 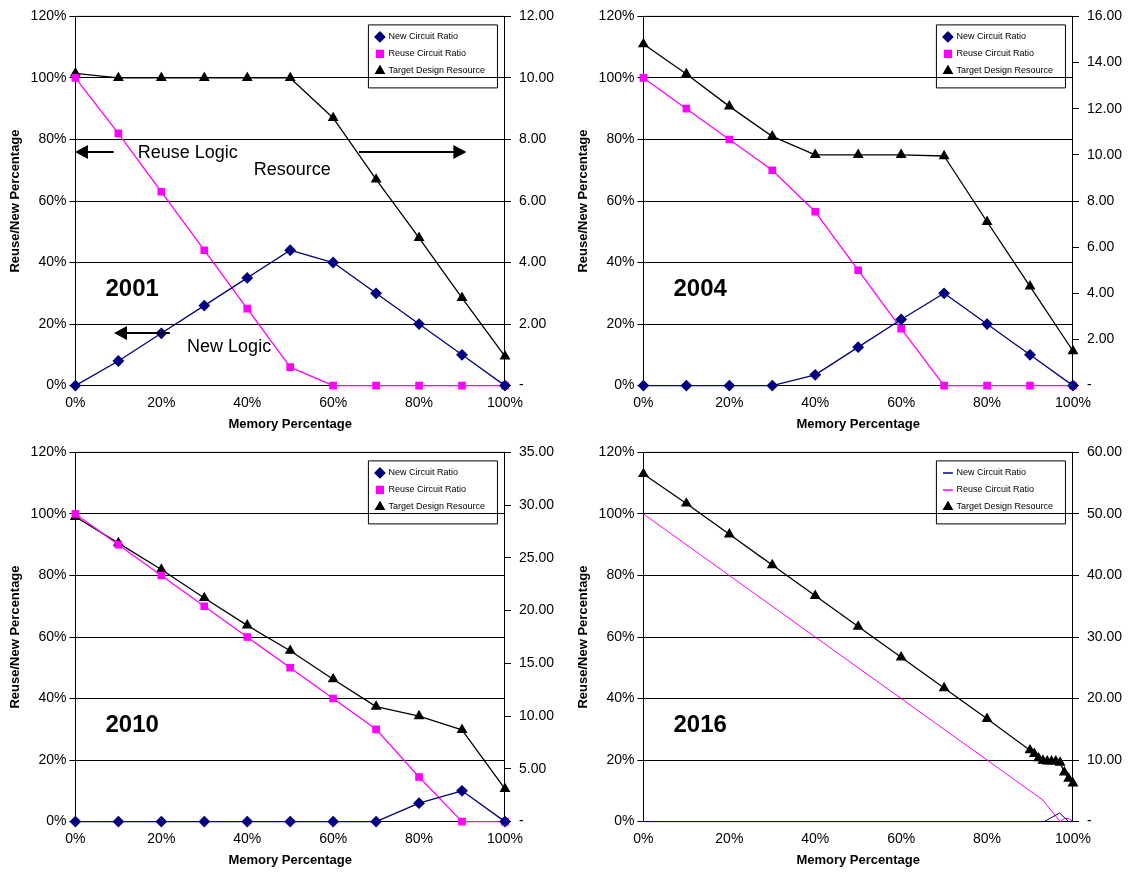 What do you see at coordinates (536, 662) in the screenshot?
I see `y2-tick-label: 15.00` at bounding box center [536, 662].